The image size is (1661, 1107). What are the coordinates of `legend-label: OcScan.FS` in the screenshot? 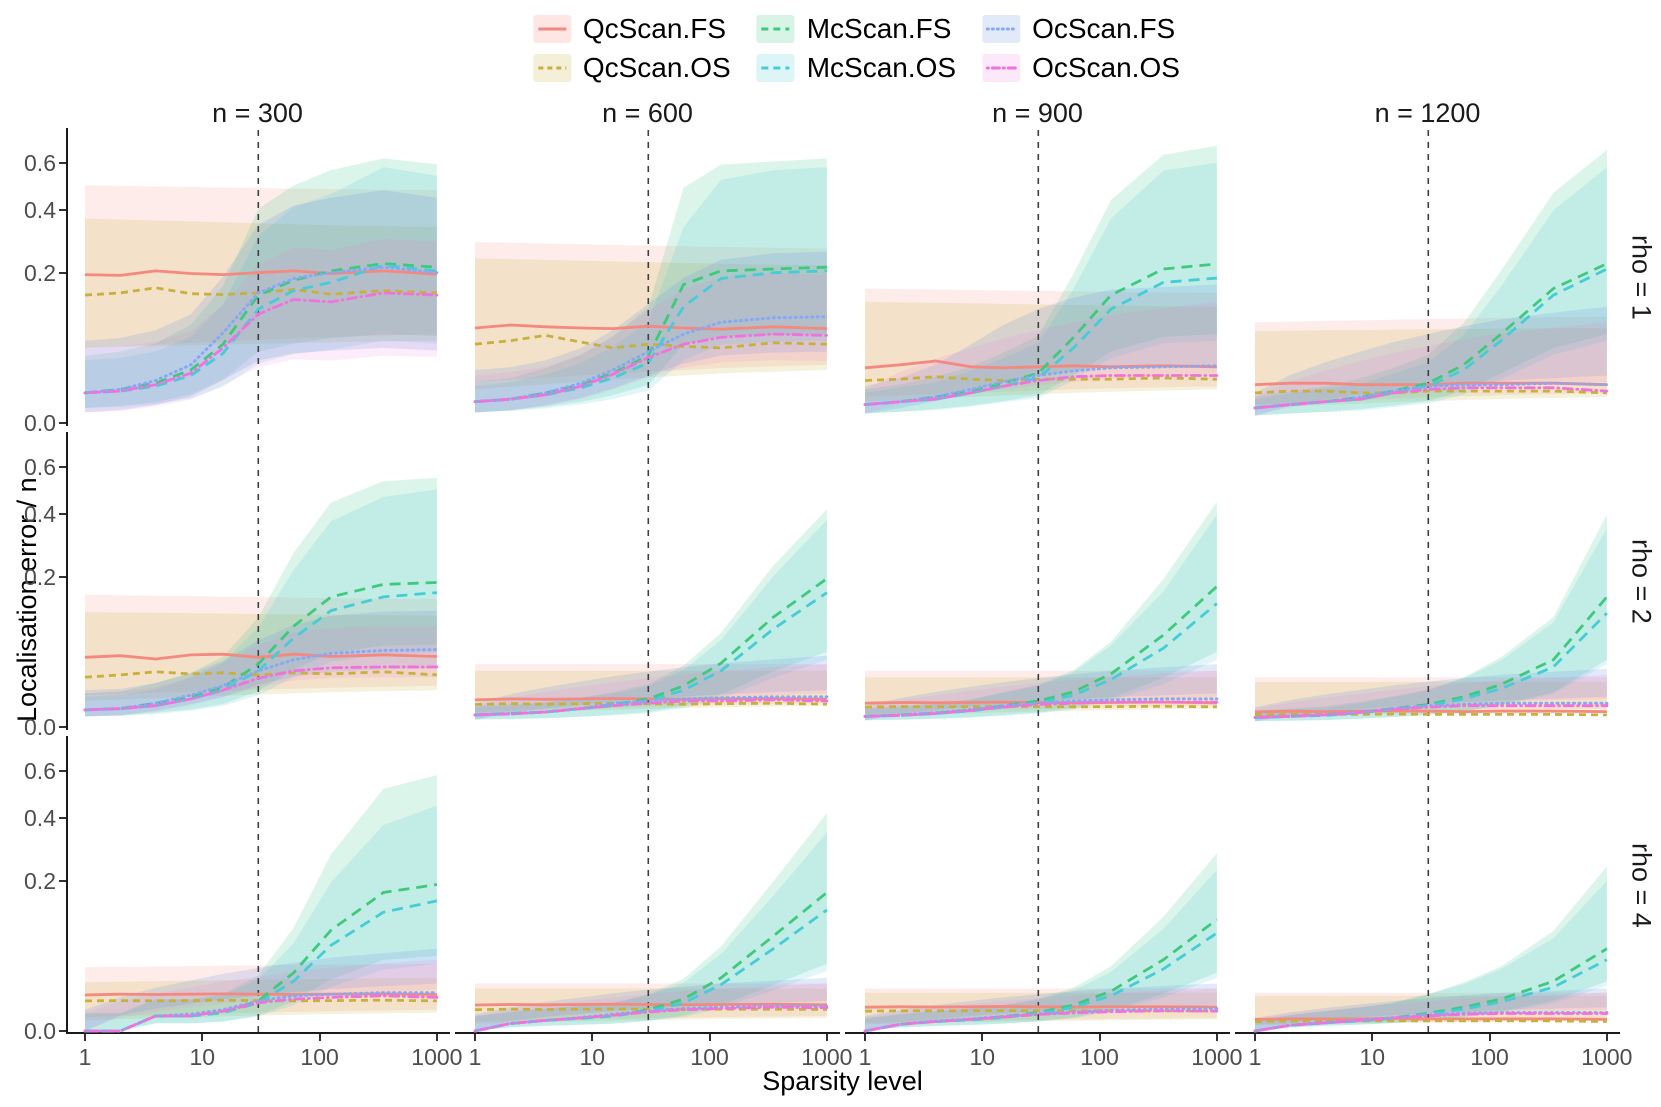 It's located at (1104, 28).